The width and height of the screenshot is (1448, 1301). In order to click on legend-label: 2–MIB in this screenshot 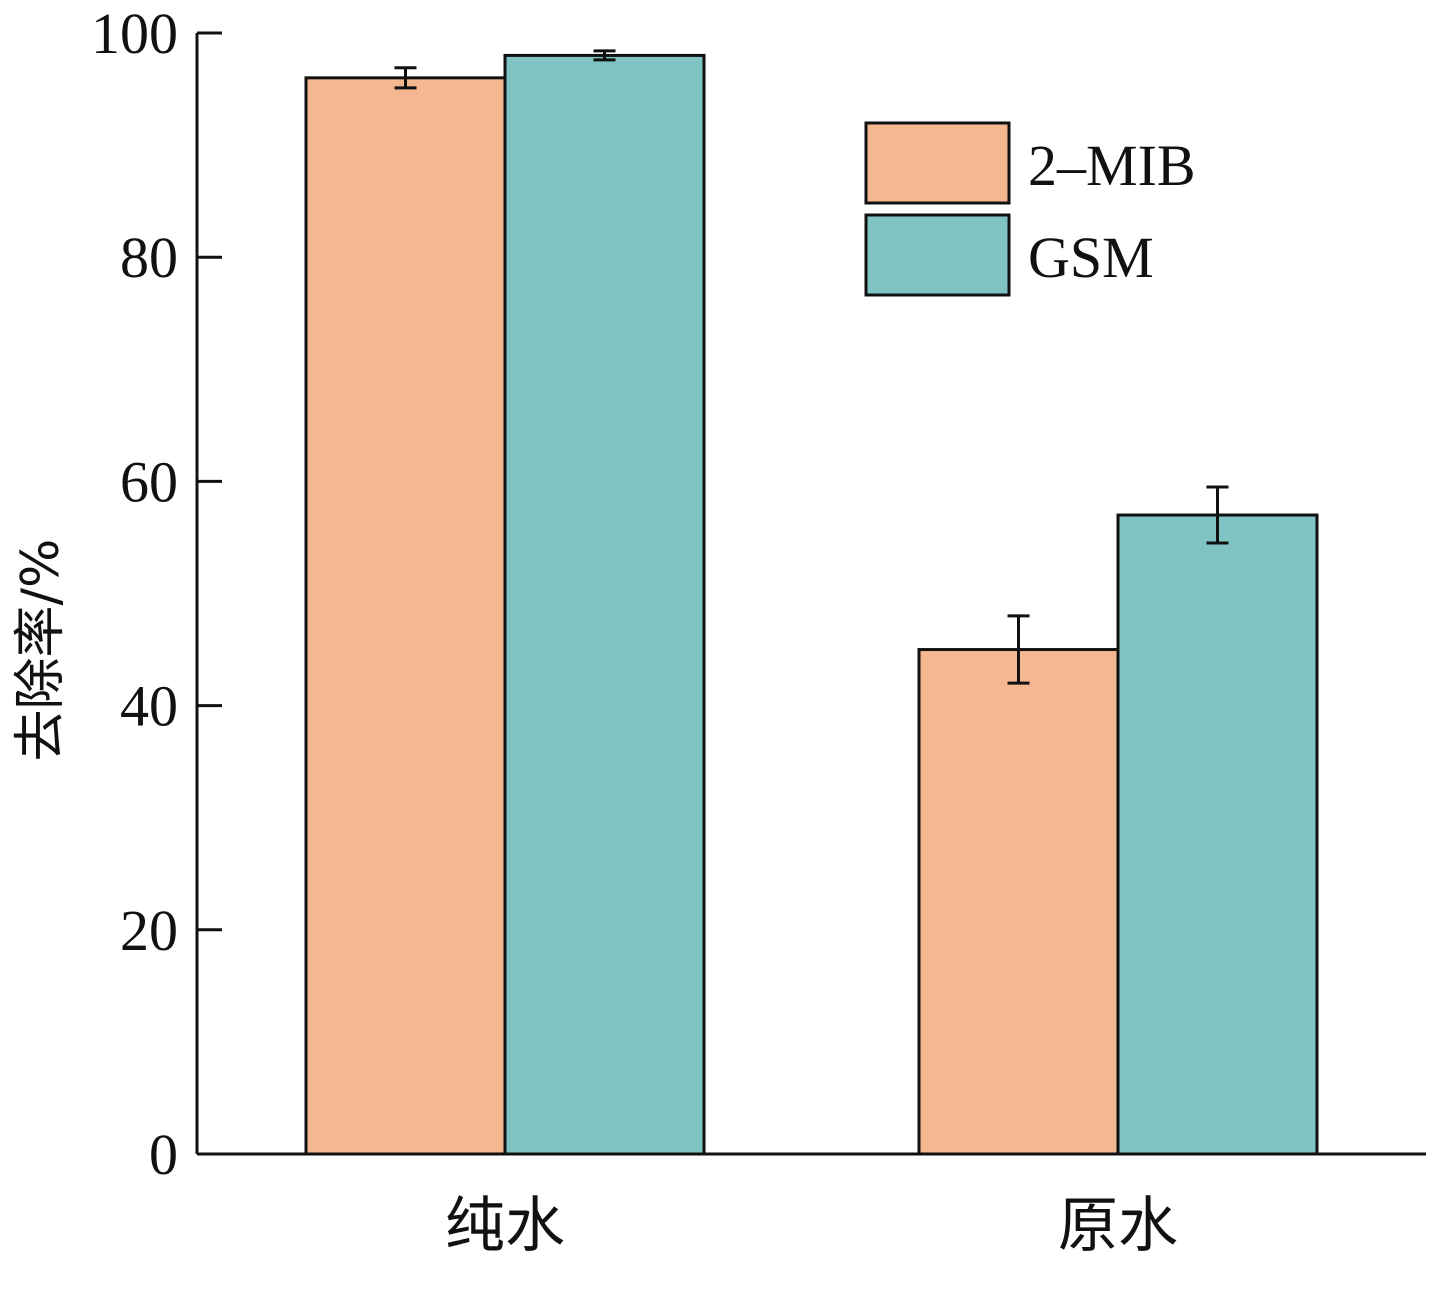, I will do `click(1112, 165)`.